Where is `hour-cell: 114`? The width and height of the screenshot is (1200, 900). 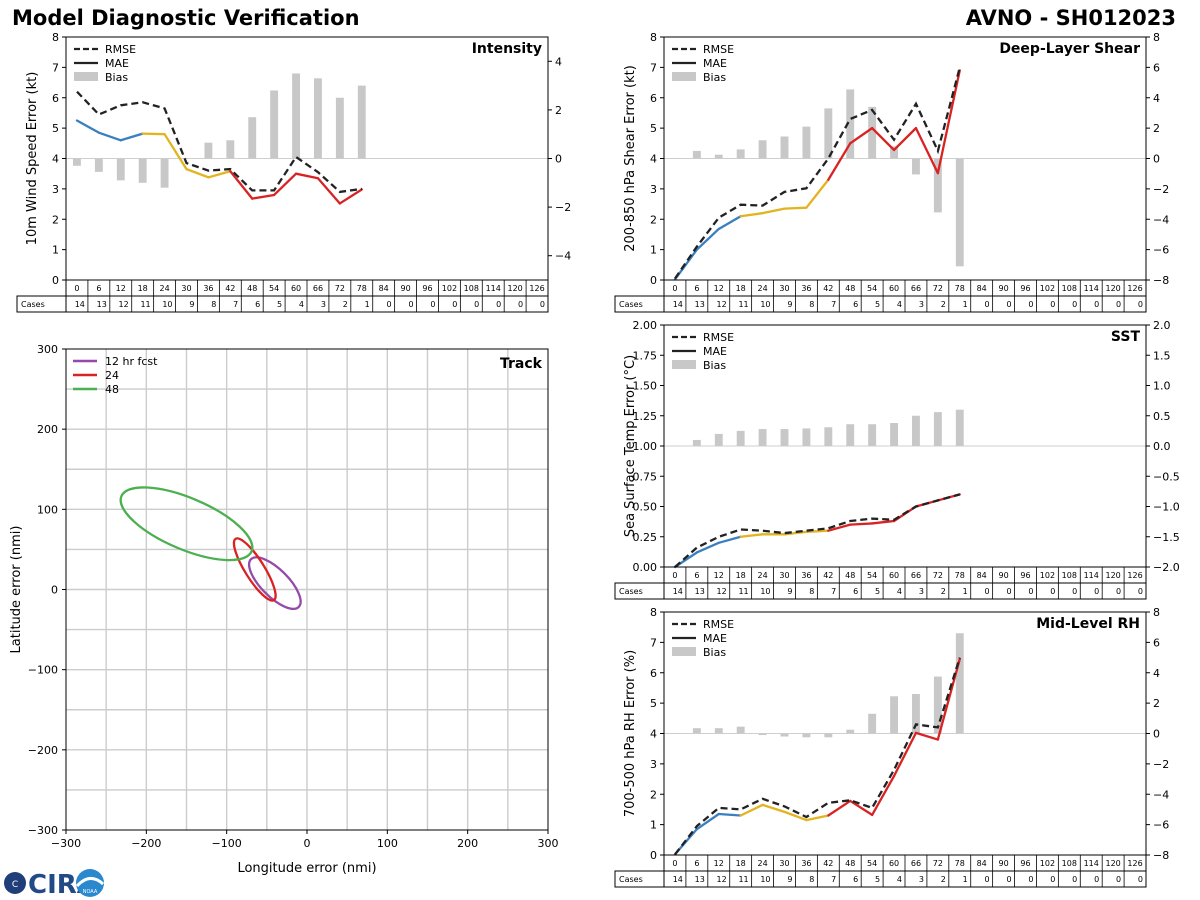 hour-cell: 114 is located at coordinates (1091, 863).